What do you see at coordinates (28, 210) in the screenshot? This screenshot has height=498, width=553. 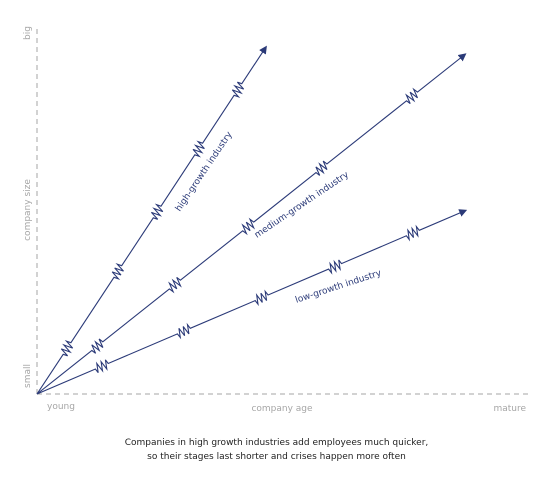 I see `y-axis-title: company size` at bounding box center [28, 210].